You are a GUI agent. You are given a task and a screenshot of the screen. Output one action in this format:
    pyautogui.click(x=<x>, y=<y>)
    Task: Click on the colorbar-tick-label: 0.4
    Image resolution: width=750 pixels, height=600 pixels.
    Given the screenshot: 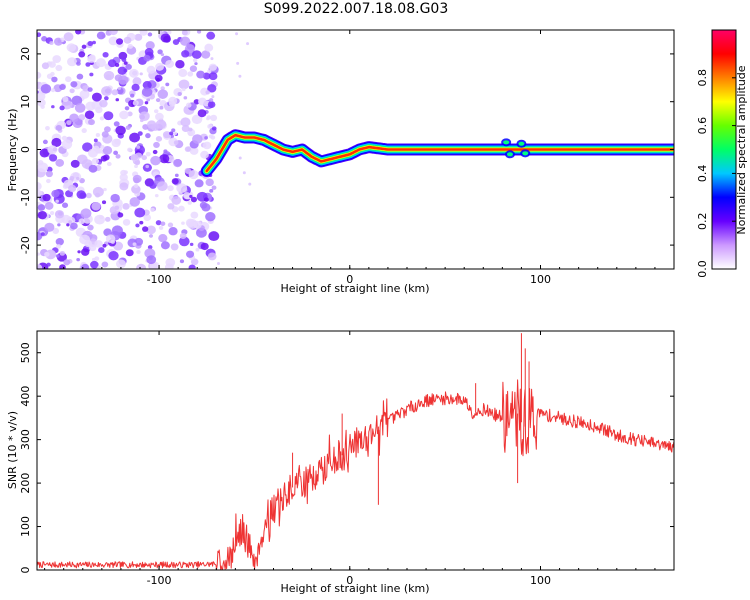 What is the action you would take?
    pyautogui.click(x=702, y=174)
    